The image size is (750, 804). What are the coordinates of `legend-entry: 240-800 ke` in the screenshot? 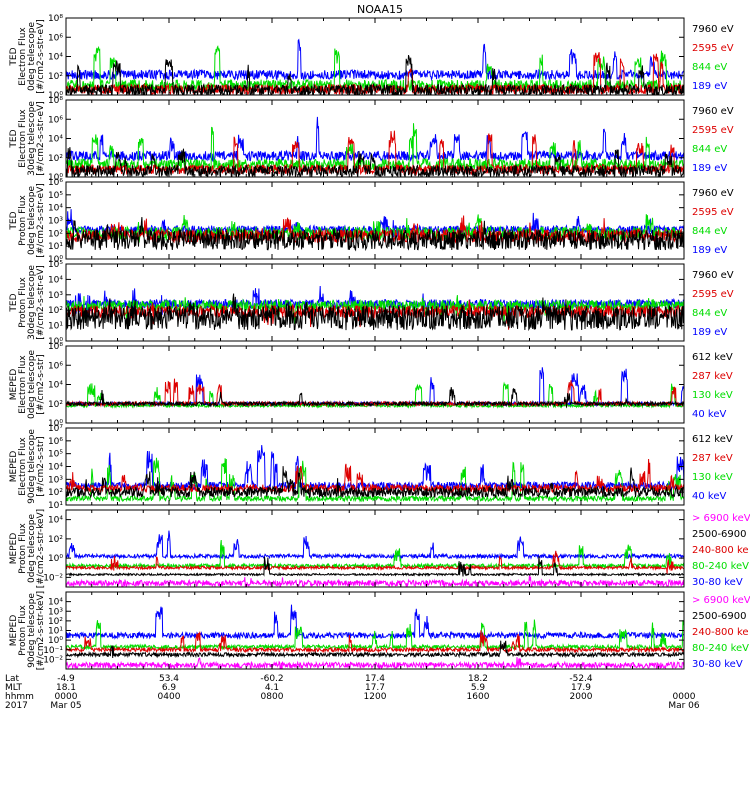 It's located at (720, 632).